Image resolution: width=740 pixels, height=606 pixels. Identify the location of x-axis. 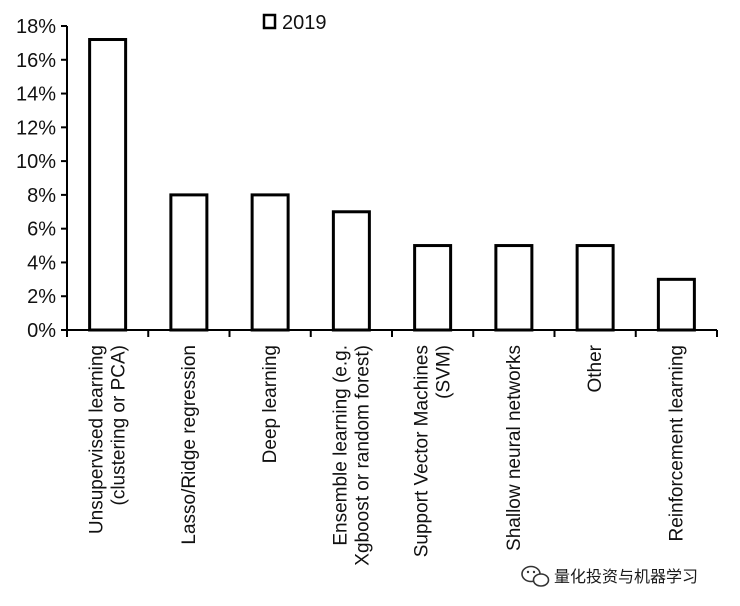
(392, 333).